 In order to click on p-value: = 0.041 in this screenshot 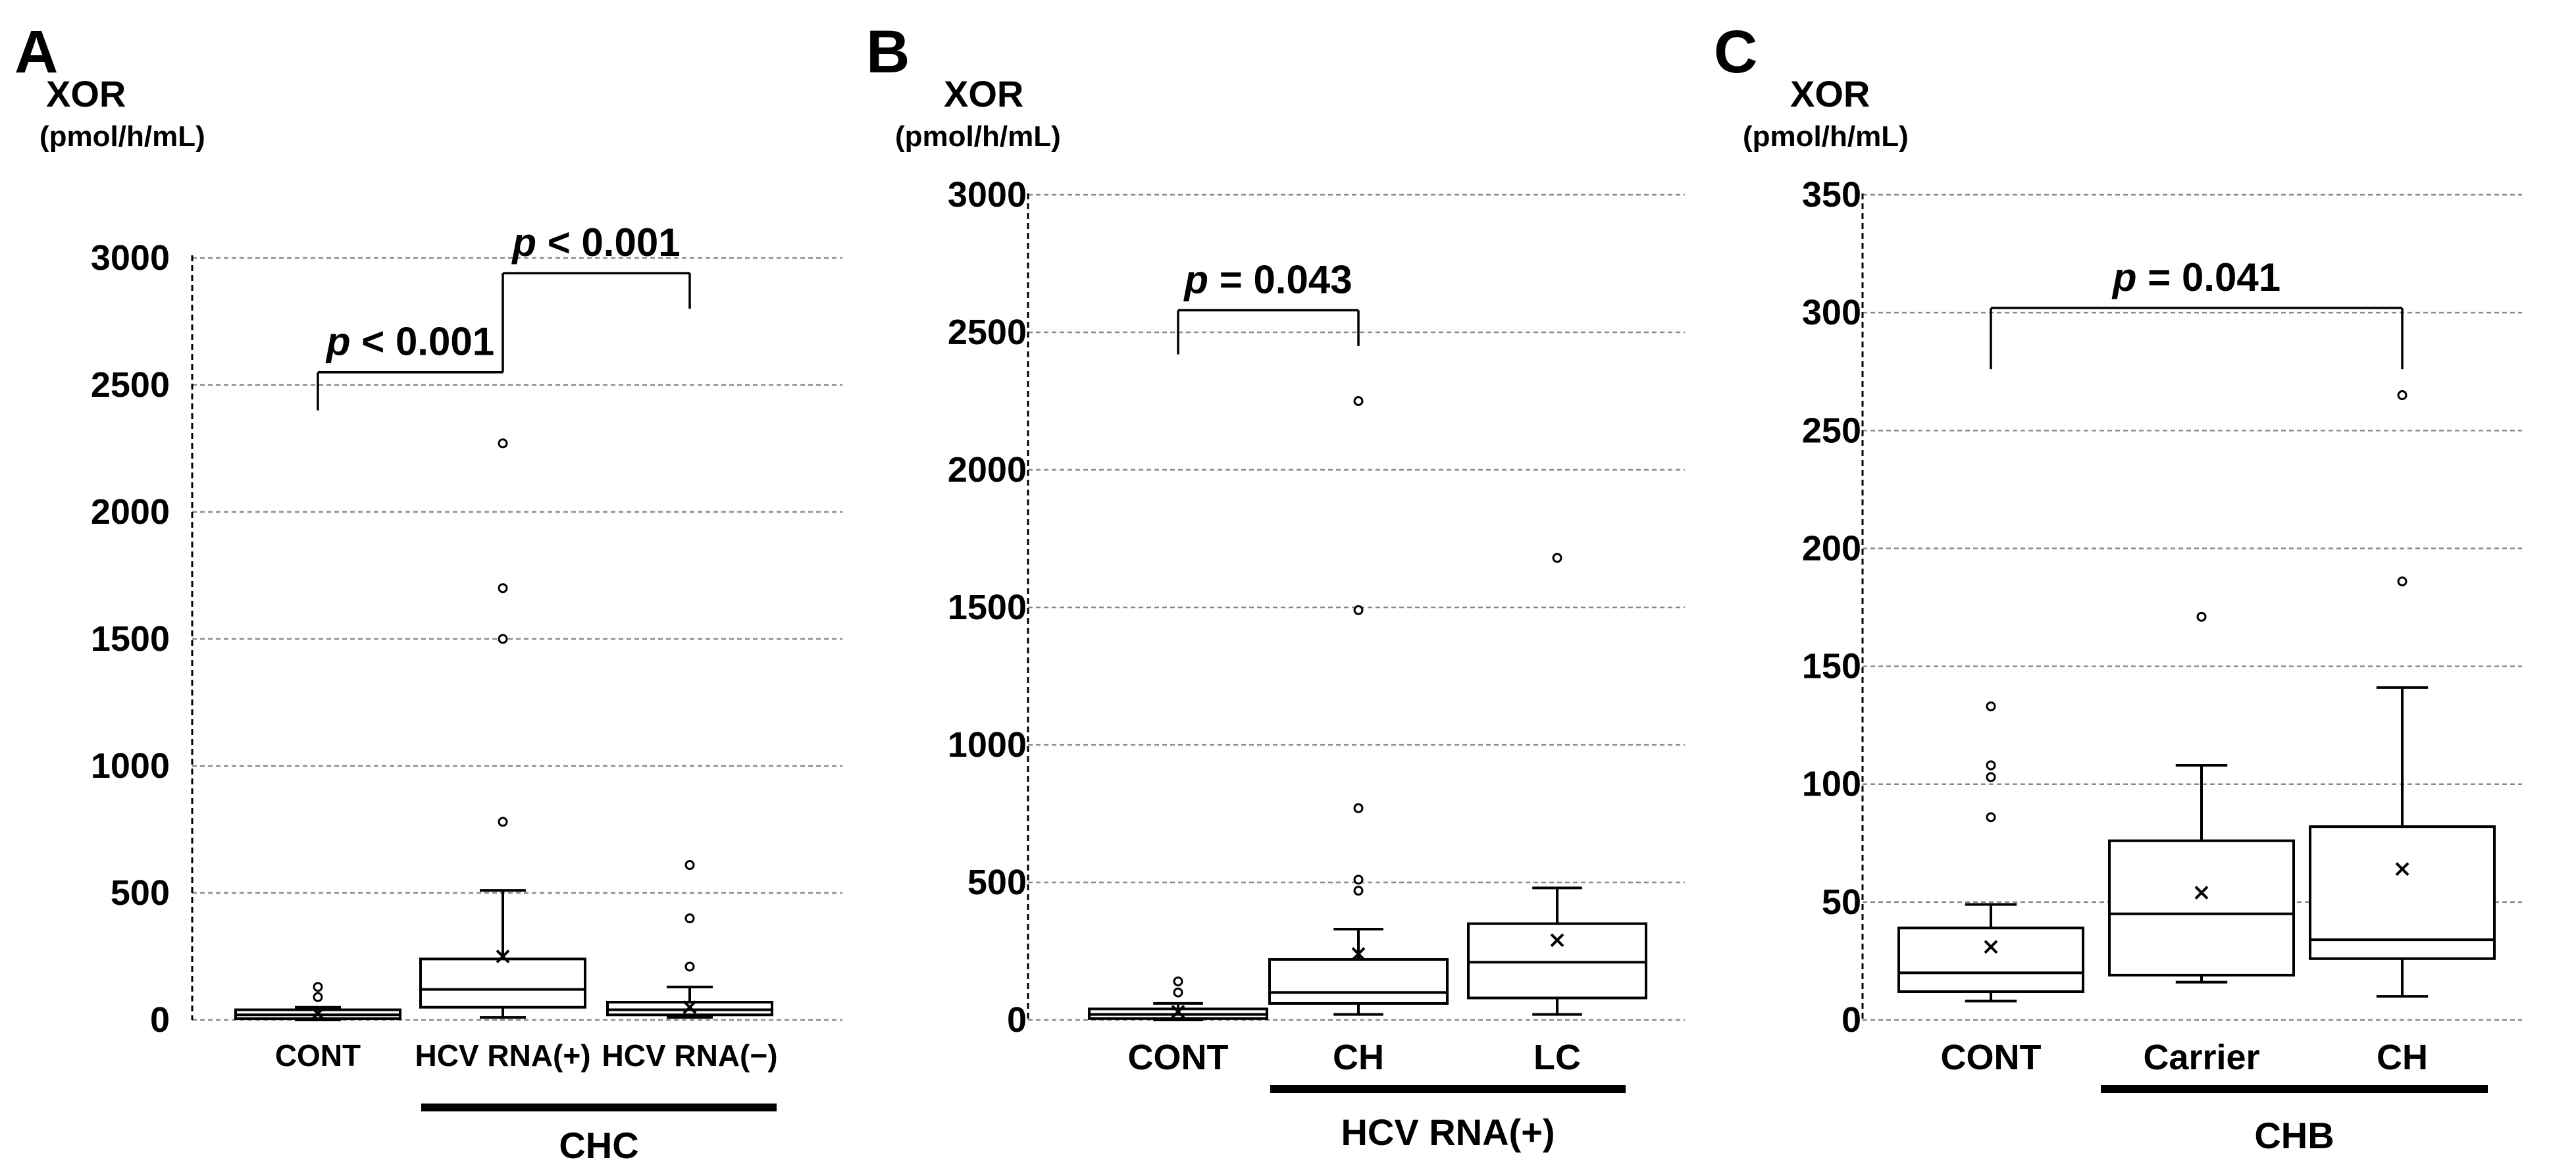, I will do `click(2209, 277)`.